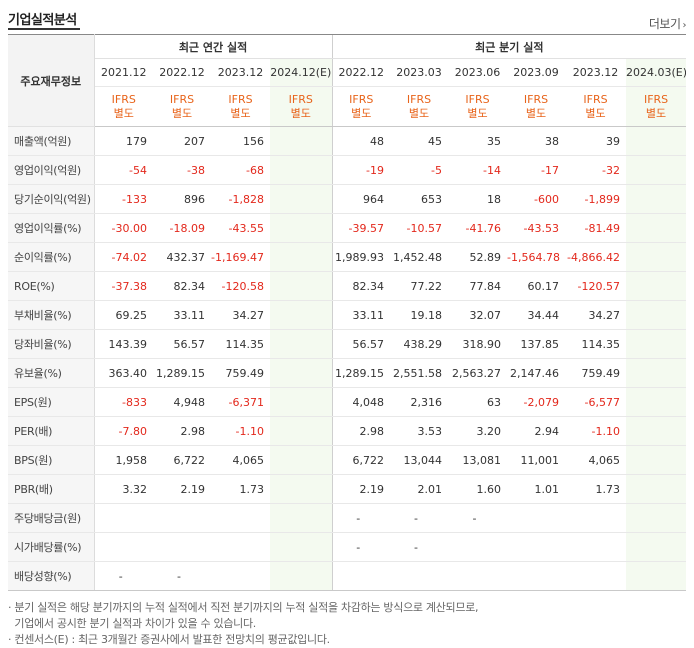 Image resolution: width=694 pixels, height=648 pixels. What do you see at coordinates (182, 72) in the screenshot?
I see `period-header: 2022.12` at bounding box center [182, 72].